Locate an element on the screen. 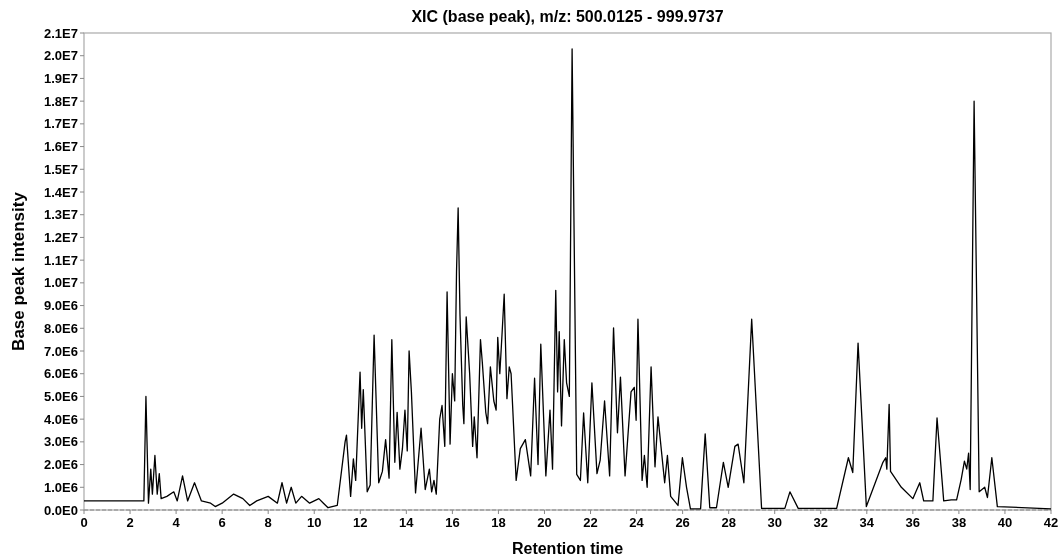 Image resolution: width=1064 pixels, height=560 pixels. x-tick-label: 6 is located at coordinates (222, 522).